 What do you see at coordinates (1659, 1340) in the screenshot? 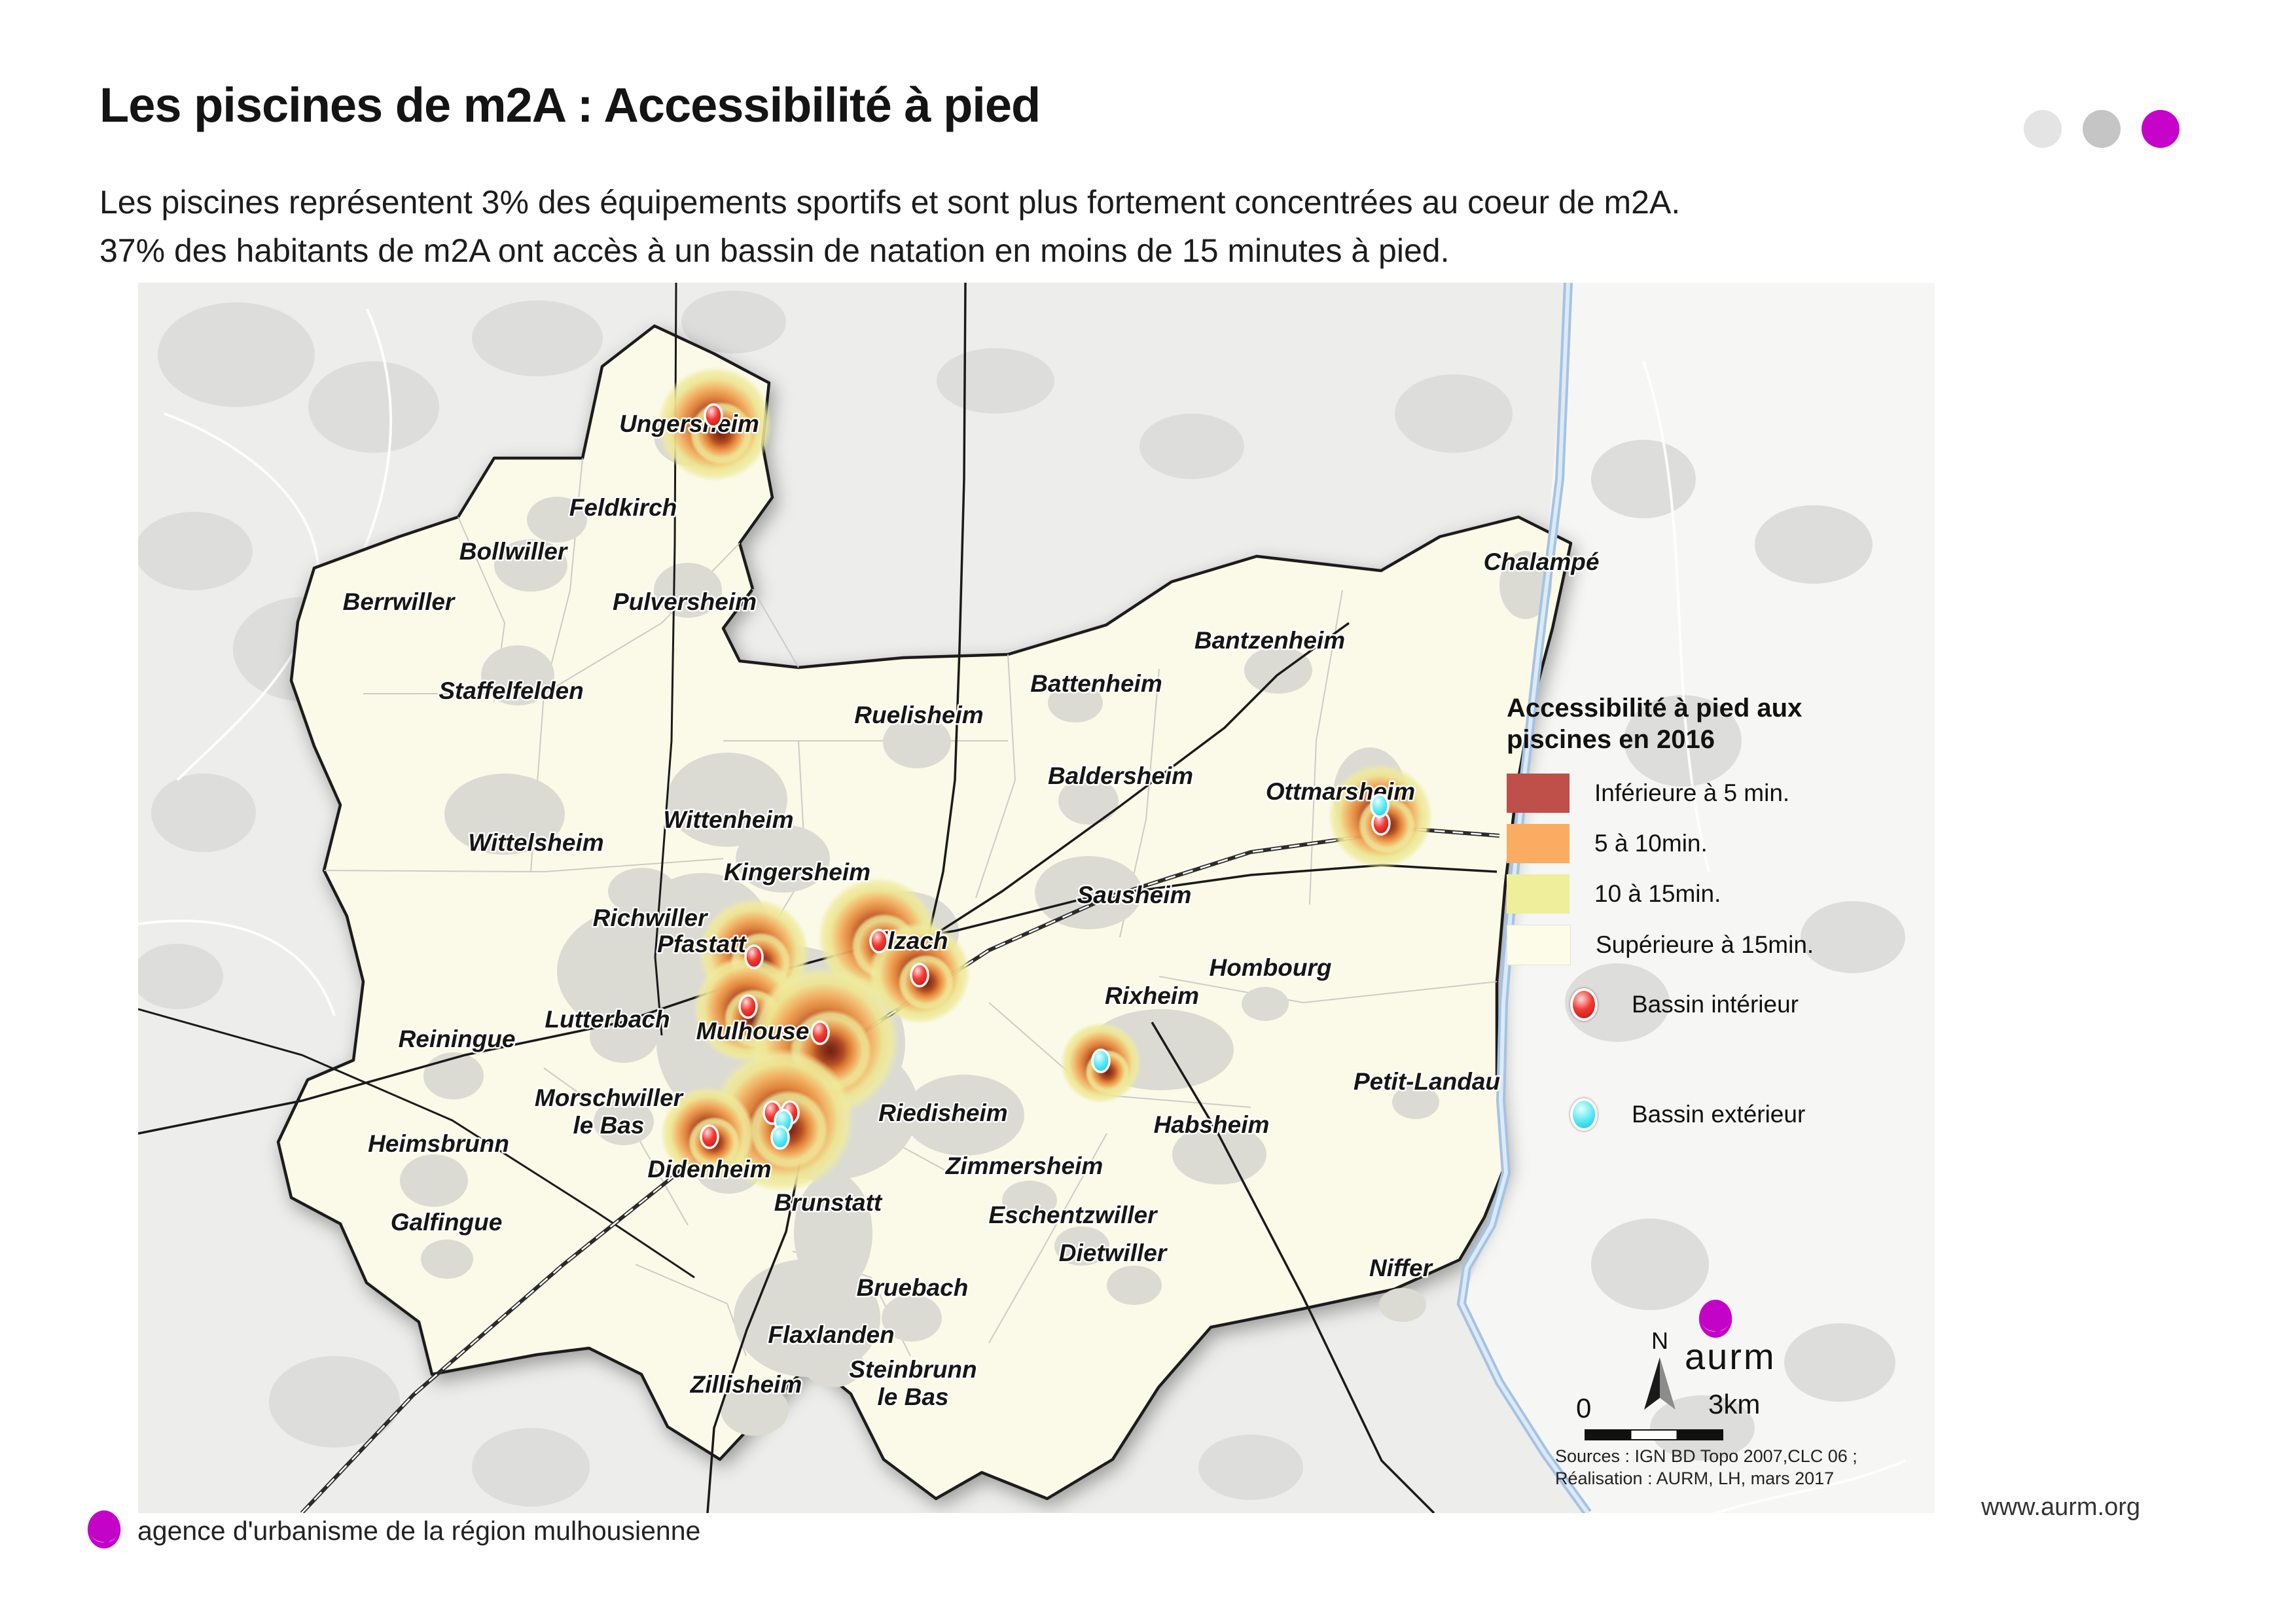
I see `north-label: N` at bounding box center [1659, 1340].